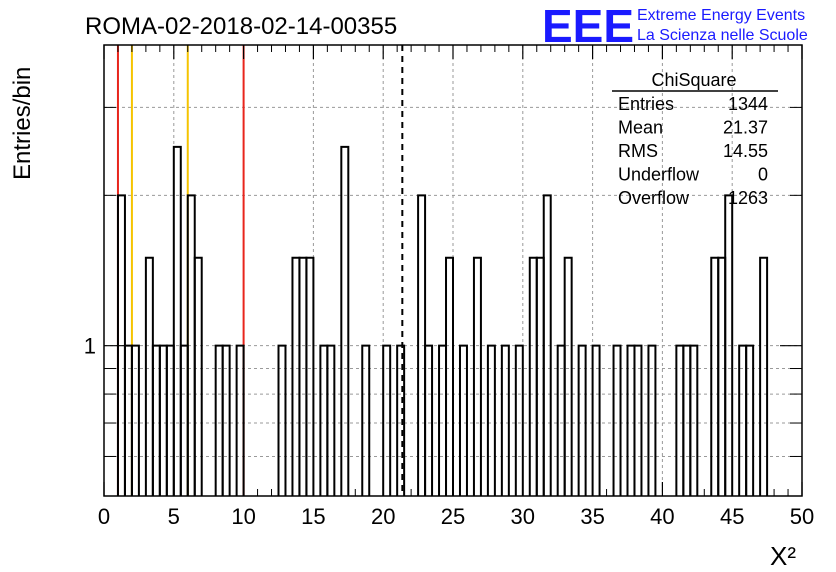  I want to click on stats-value: 21.37, so click(745, 128).